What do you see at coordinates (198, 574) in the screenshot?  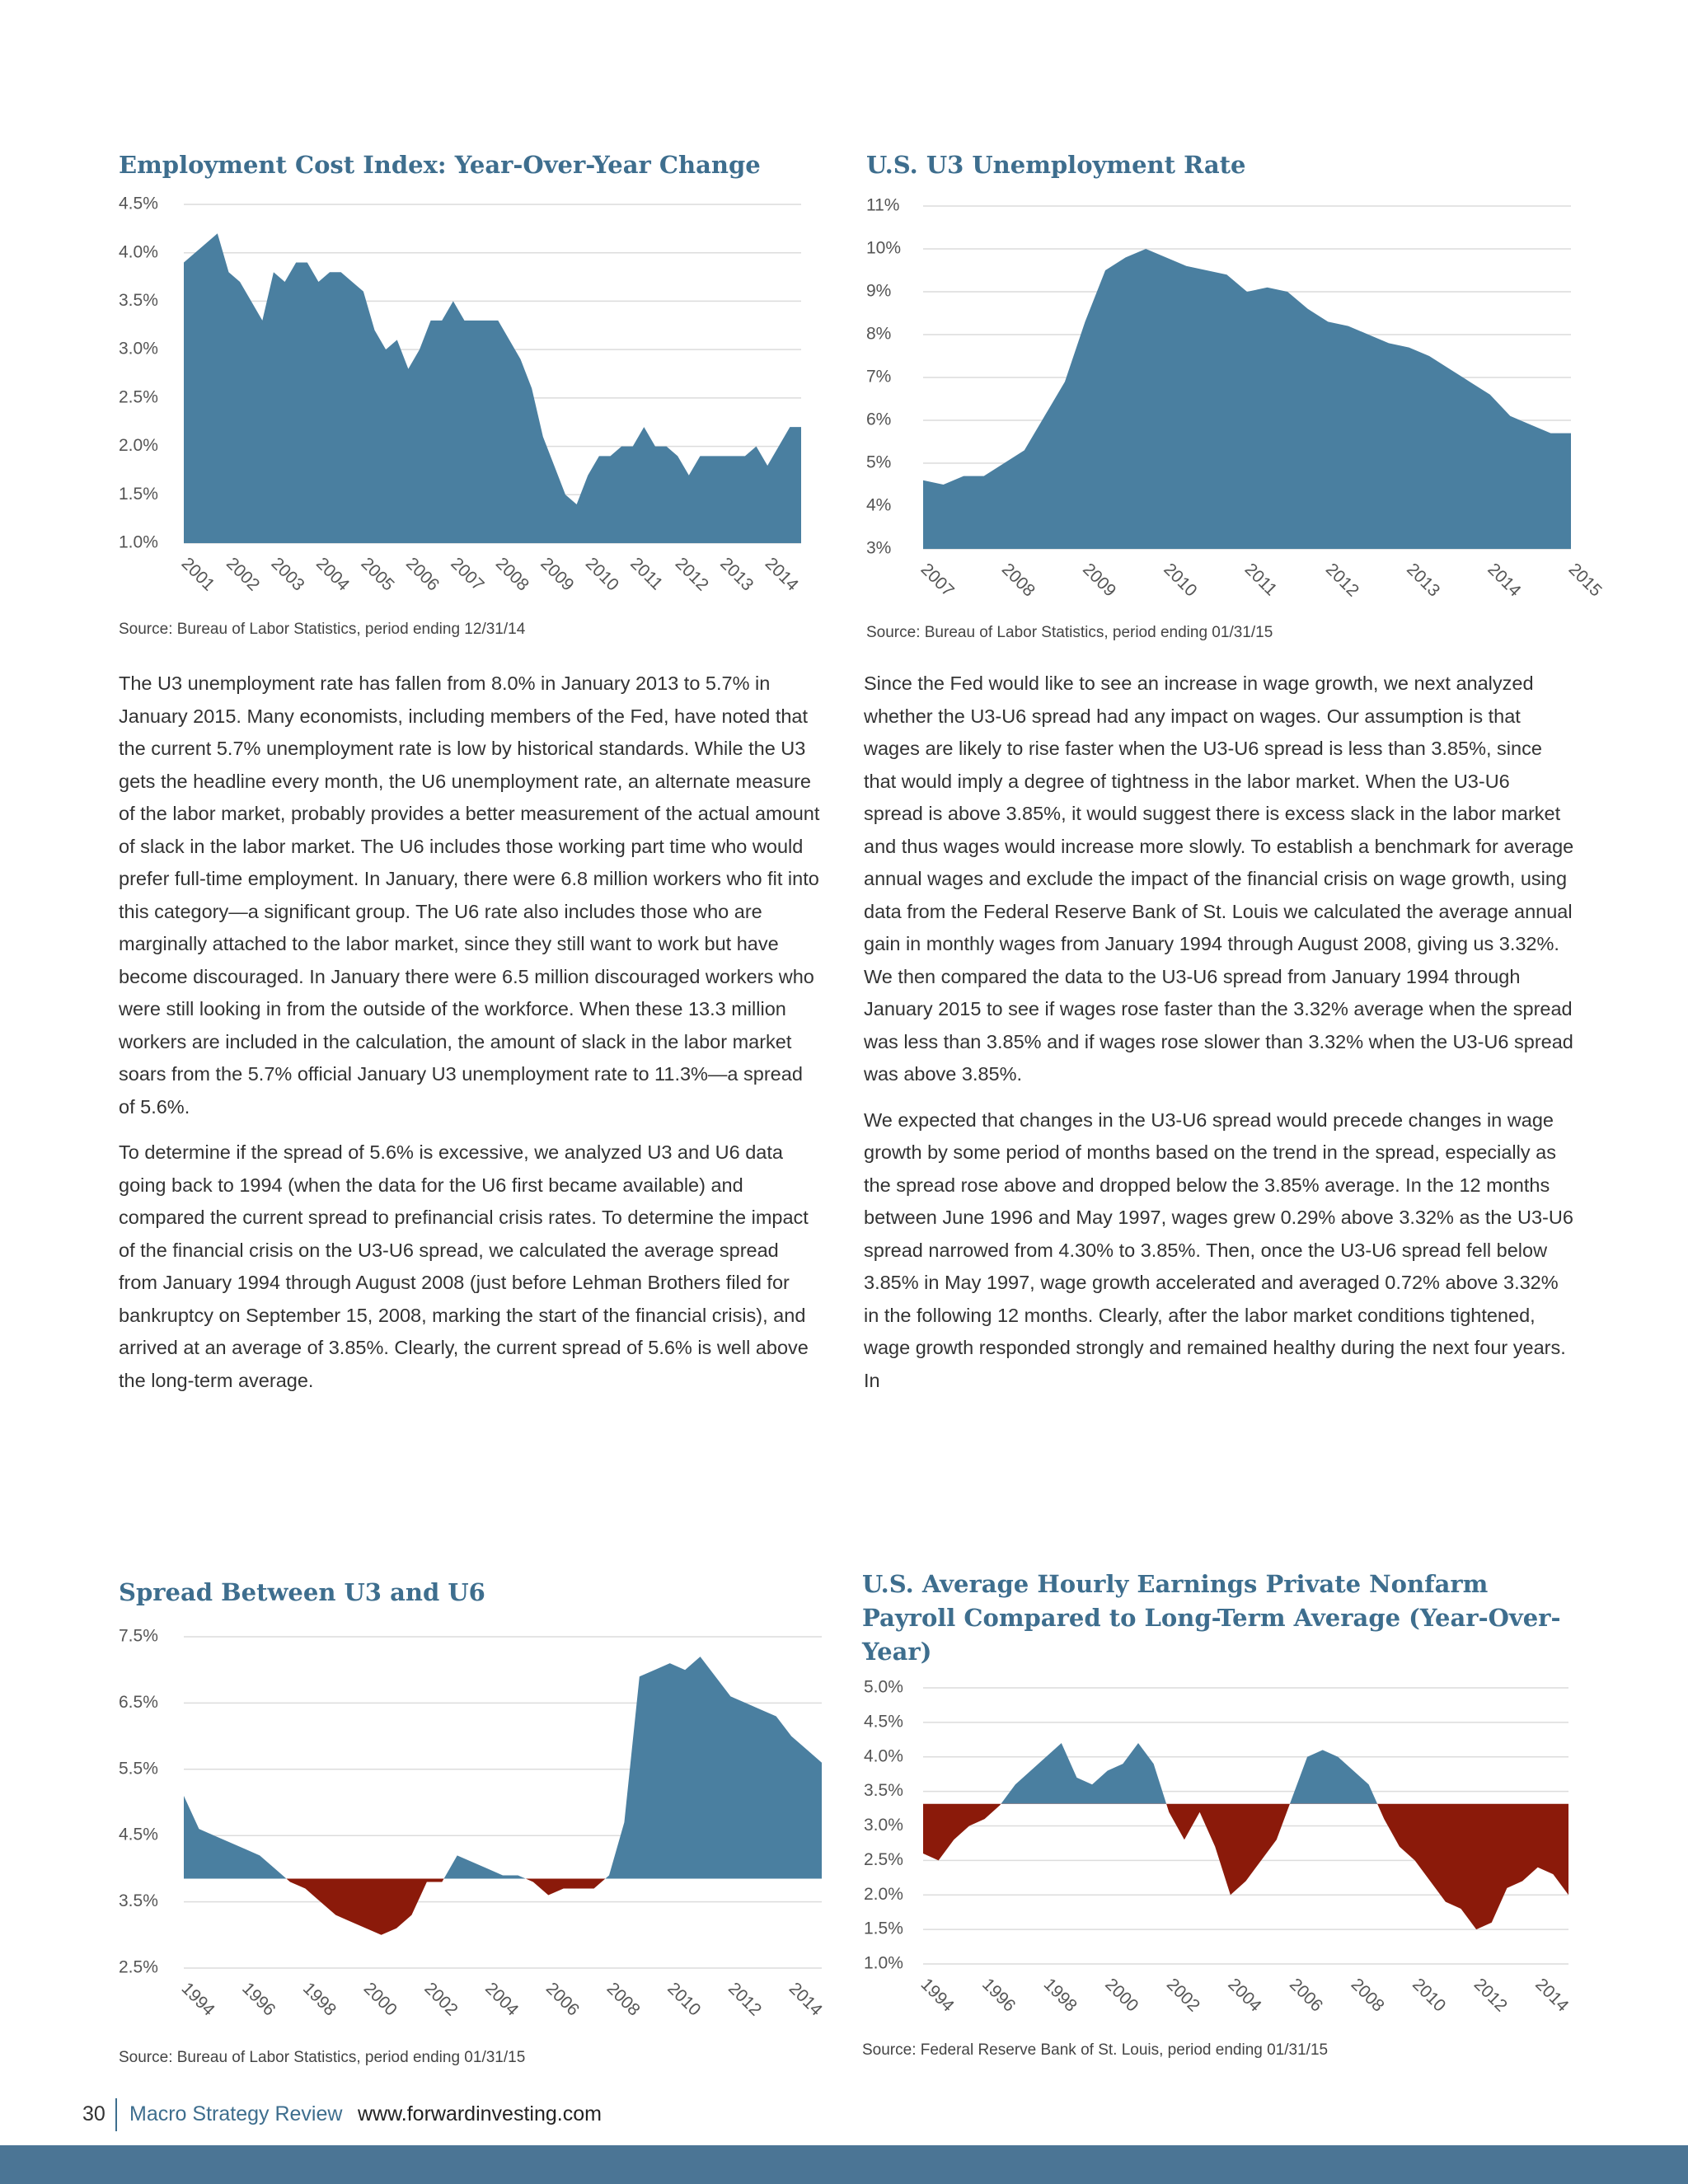 I see `x-tick-label: 2001` at bounding box center [198, 574].